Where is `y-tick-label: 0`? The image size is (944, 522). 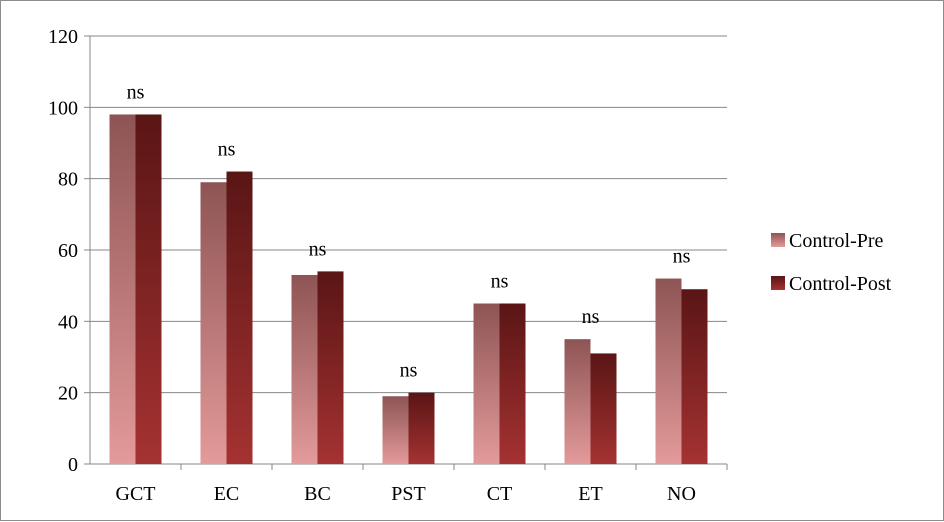
y-tick-label: 0 is located at coordinates (73, 465).